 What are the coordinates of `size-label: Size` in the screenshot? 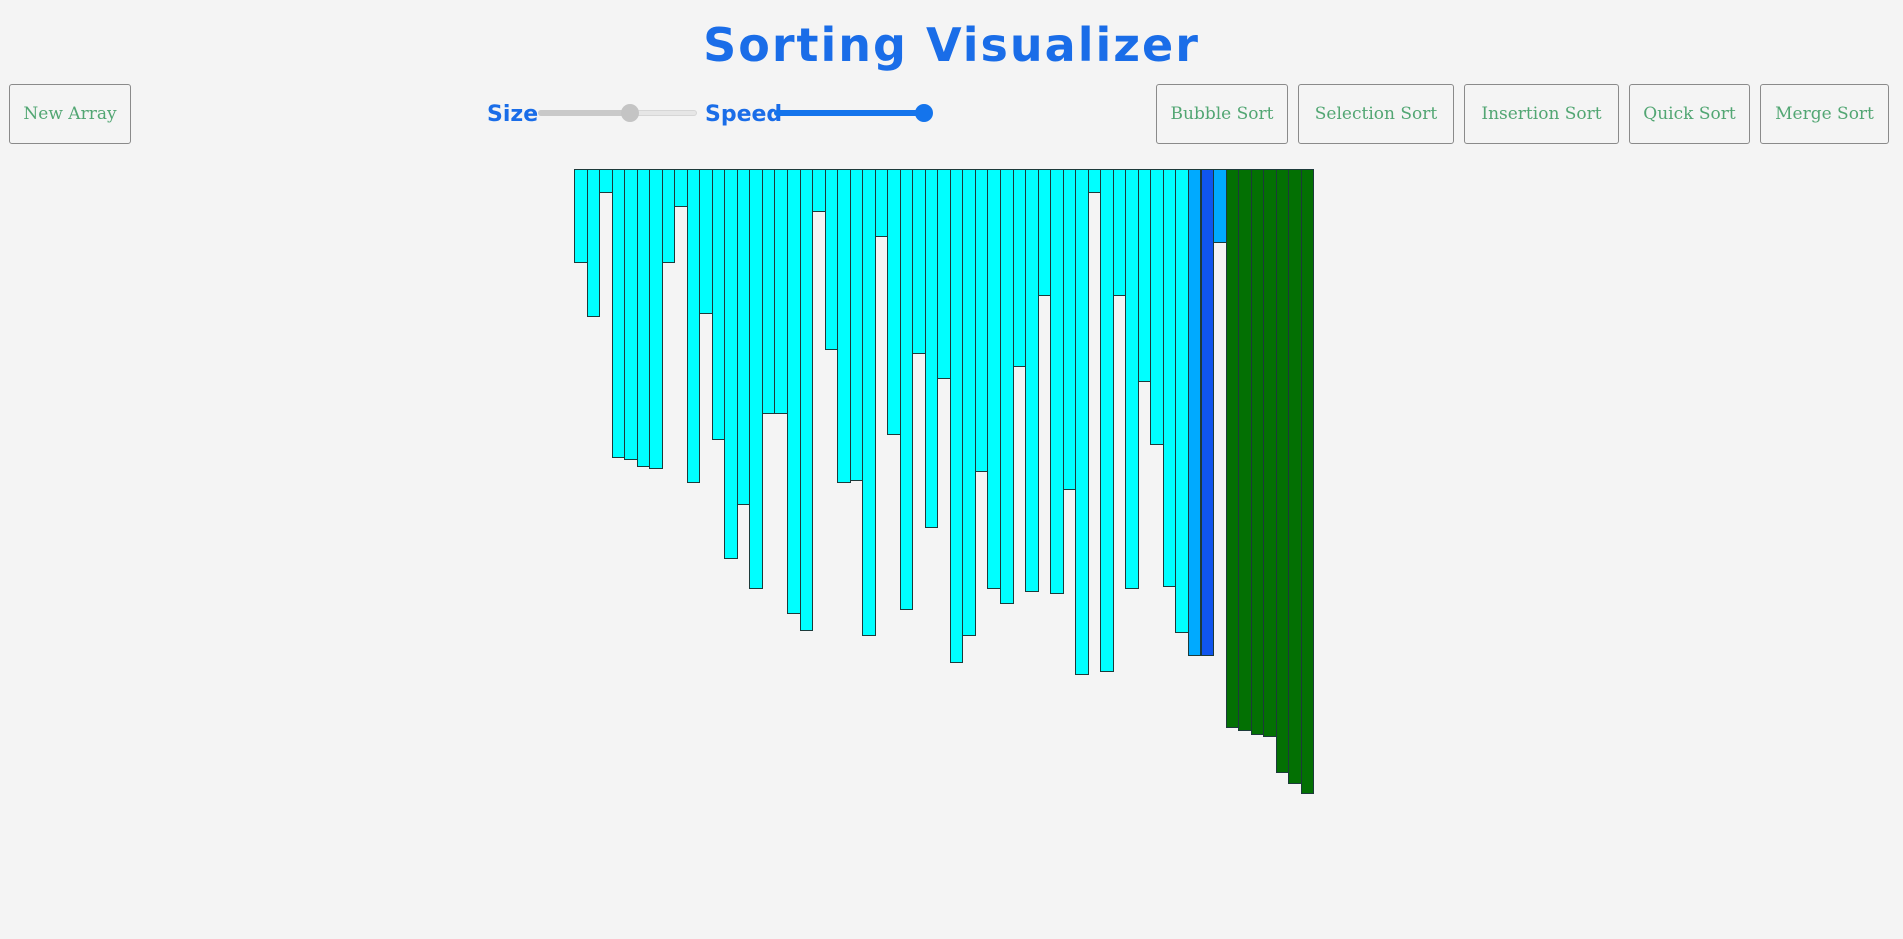 It's located at (513, 114).